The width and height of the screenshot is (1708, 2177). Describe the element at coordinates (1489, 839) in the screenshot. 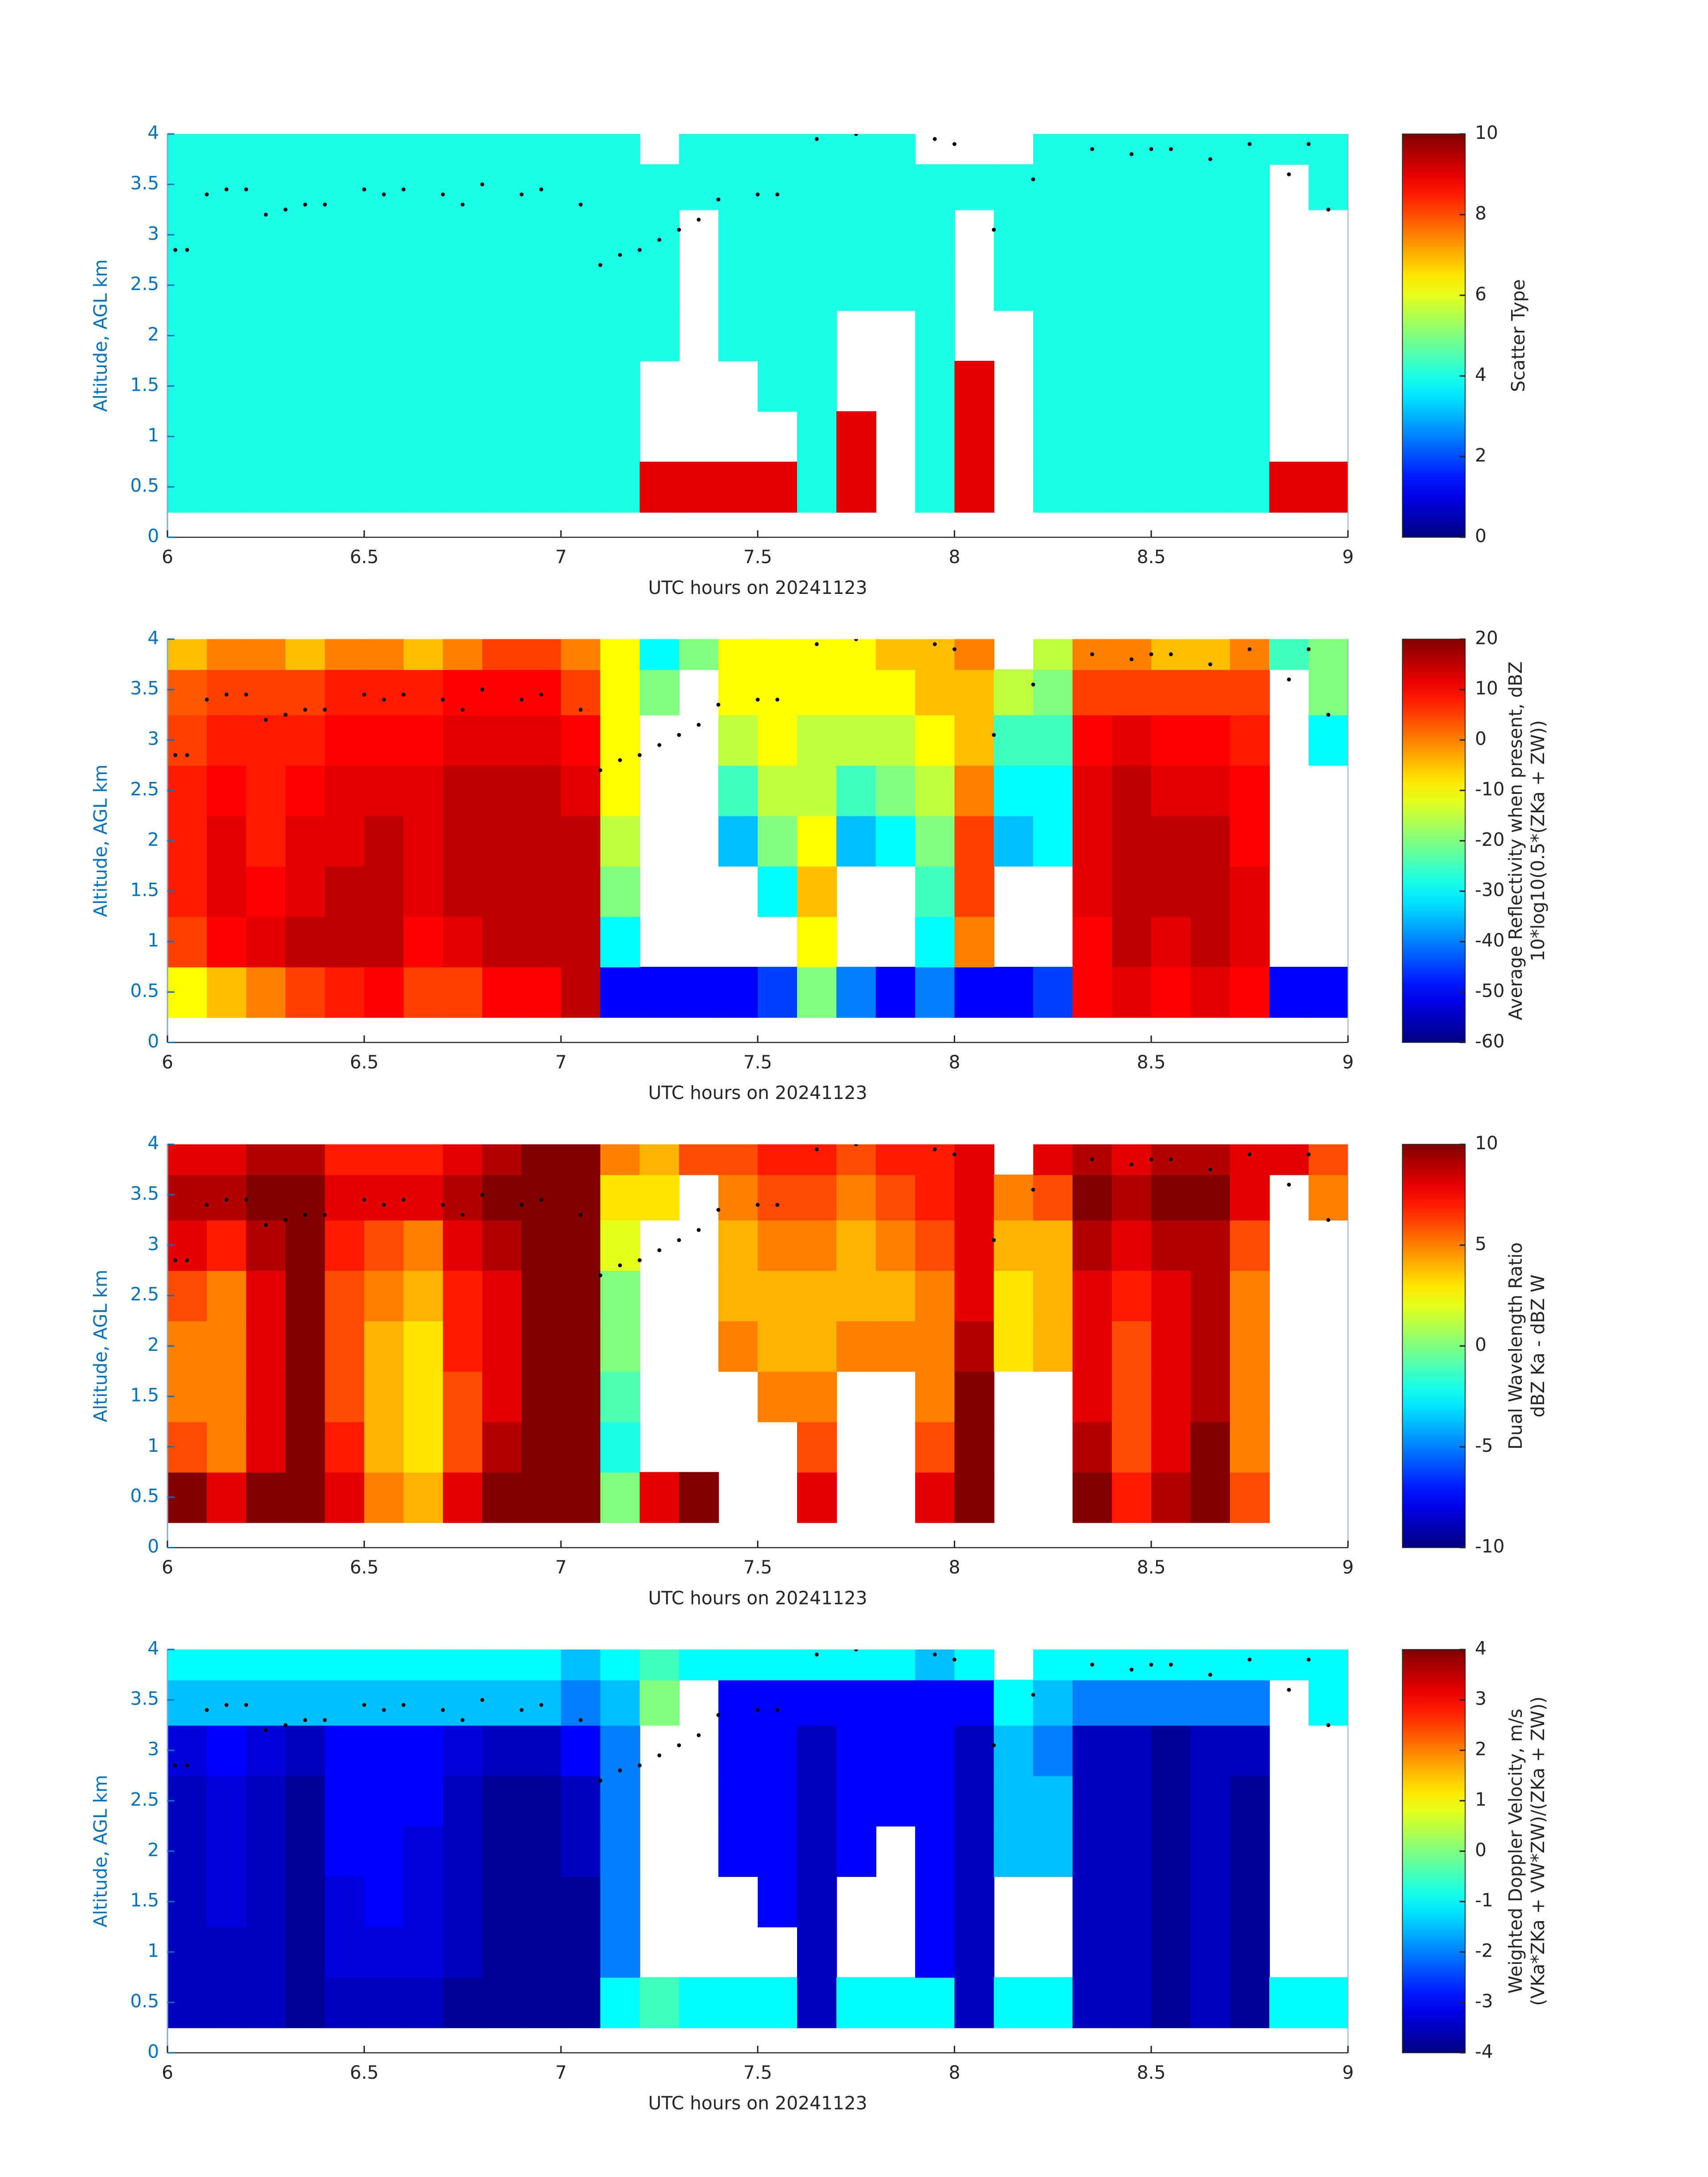

I see `colorbar-tick-label: -20` at that location.